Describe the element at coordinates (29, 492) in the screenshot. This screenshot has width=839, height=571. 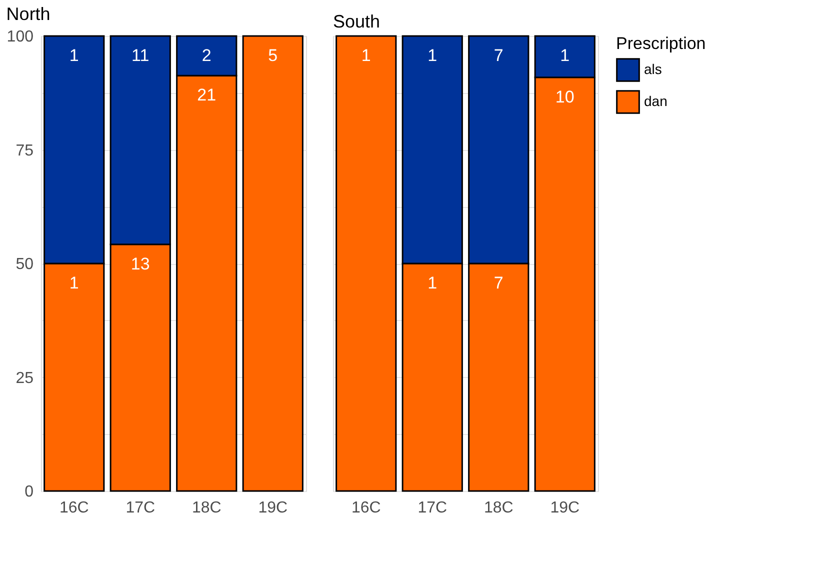
I see `y-tick-label: 0` at that location.